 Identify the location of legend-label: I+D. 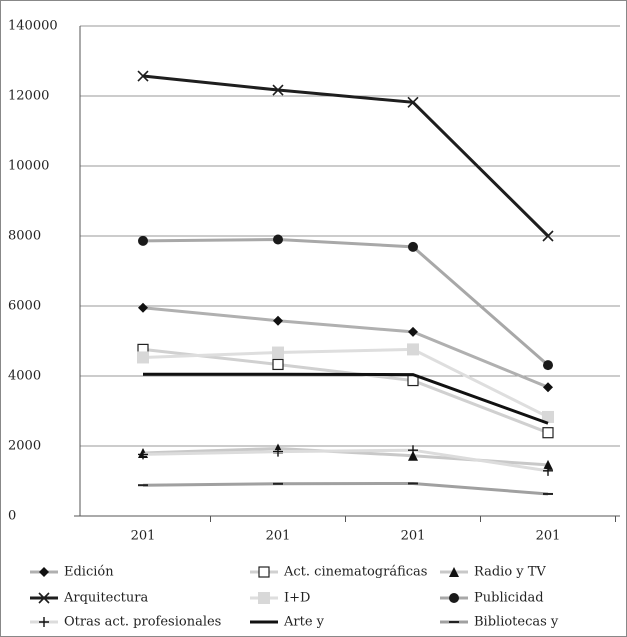
(297, 598).